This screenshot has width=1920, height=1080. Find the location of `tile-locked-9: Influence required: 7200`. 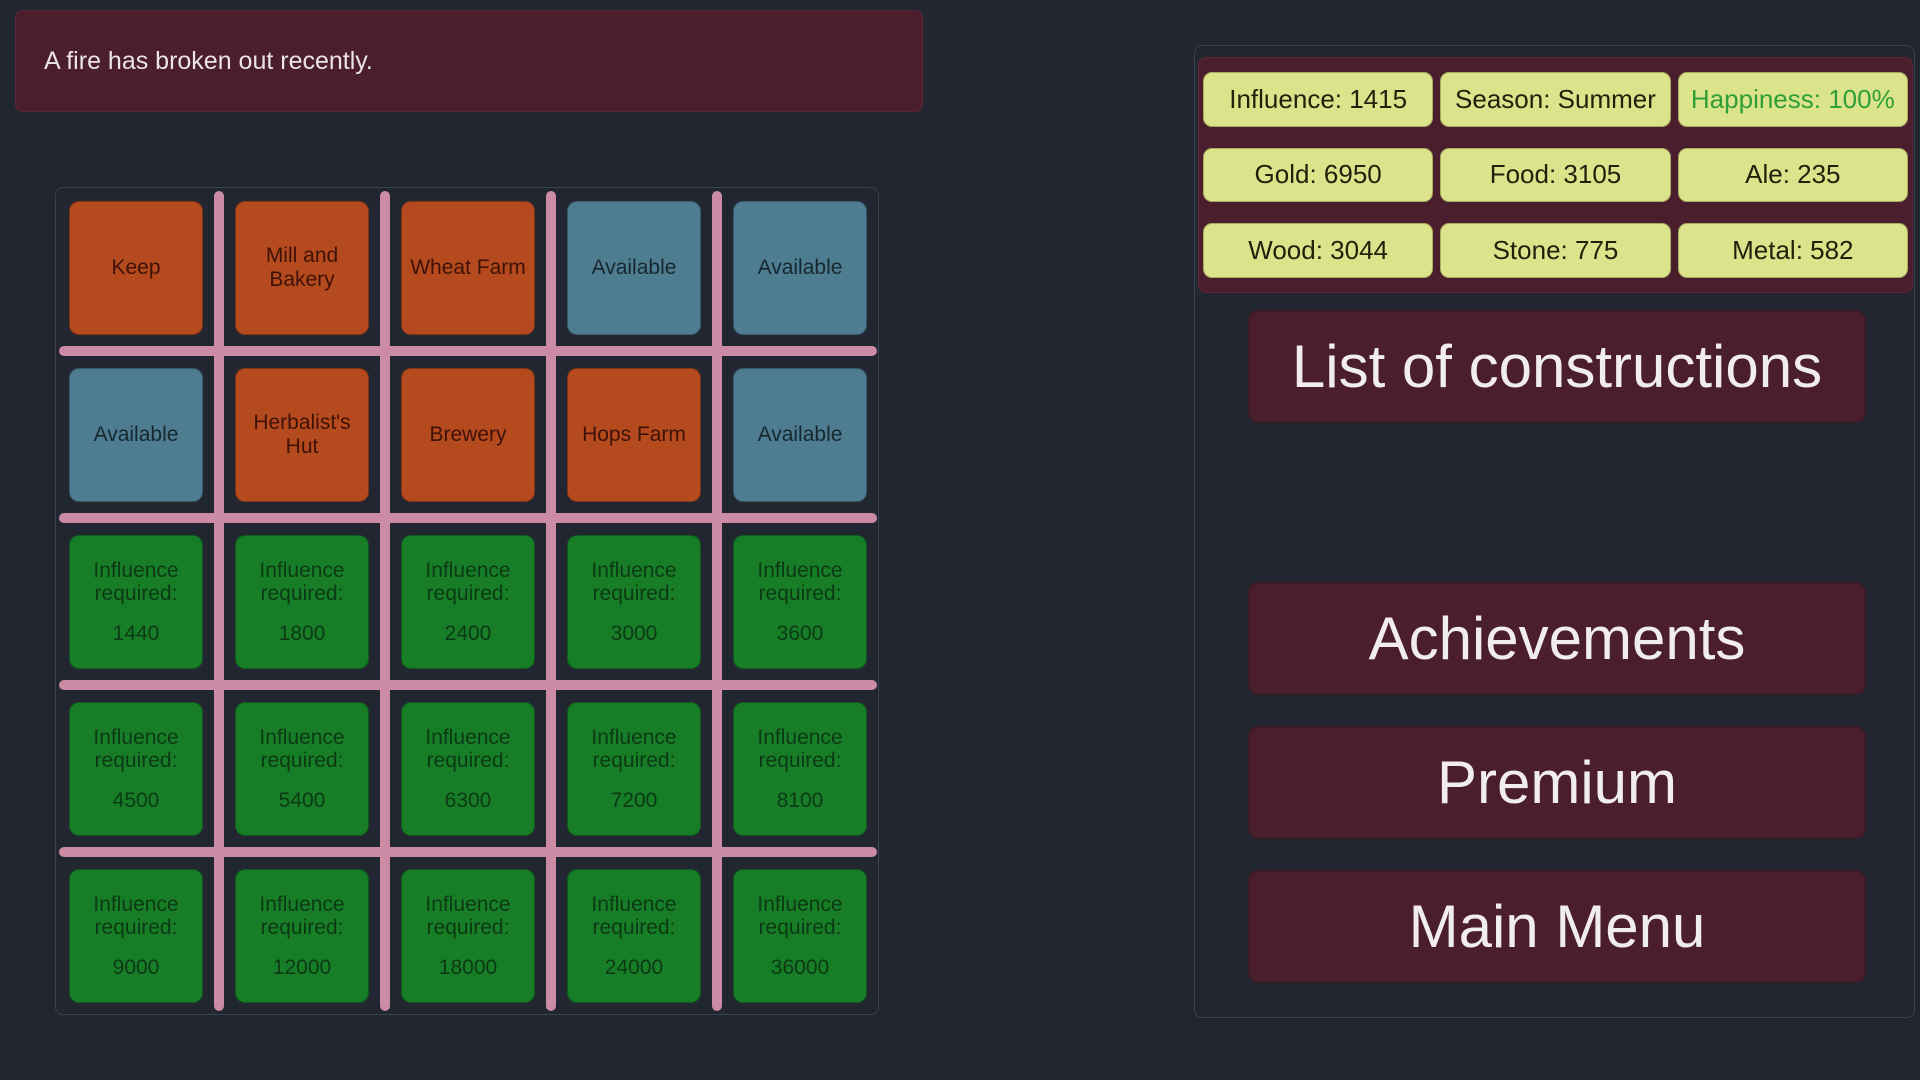

tile-locked-9: Influence required: 7200 is located at coordinates (634, 769).